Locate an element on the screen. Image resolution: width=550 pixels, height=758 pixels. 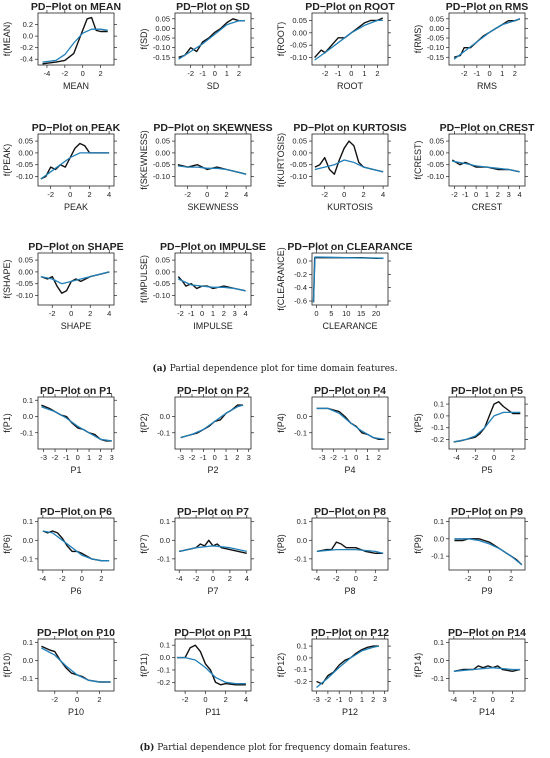
y-tick-label: -0.6 is located at coordinates (300, 301).